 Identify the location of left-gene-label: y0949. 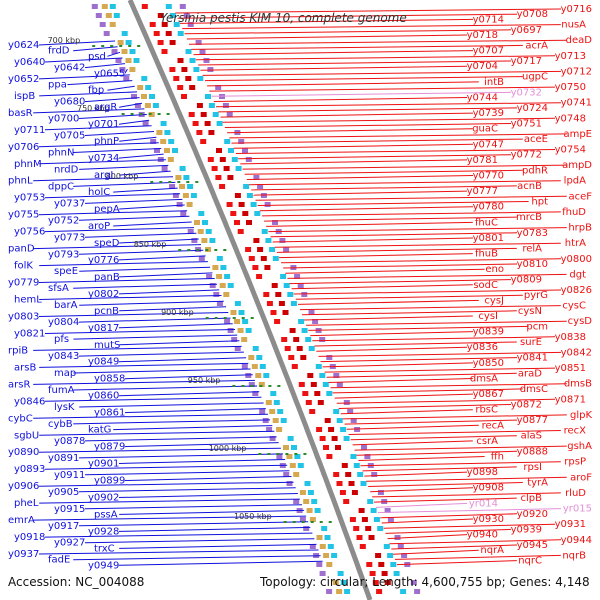
(103, 565).